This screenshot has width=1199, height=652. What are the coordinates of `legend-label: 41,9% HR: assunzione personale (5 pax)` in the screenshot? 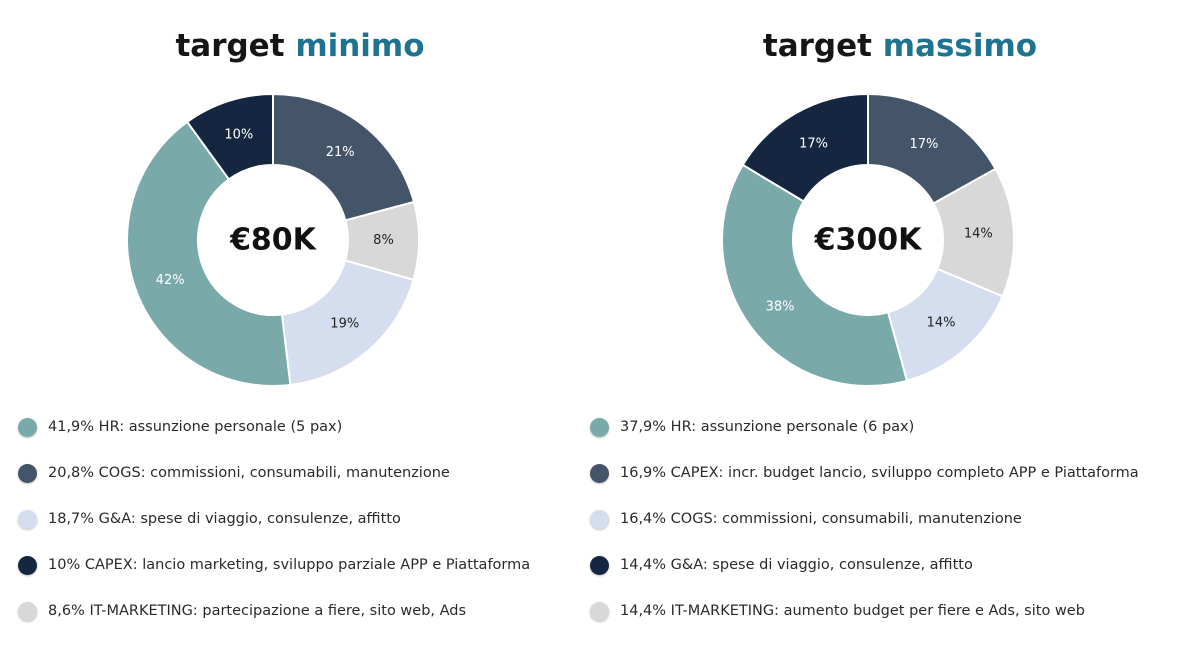 It's located at (195, 427).